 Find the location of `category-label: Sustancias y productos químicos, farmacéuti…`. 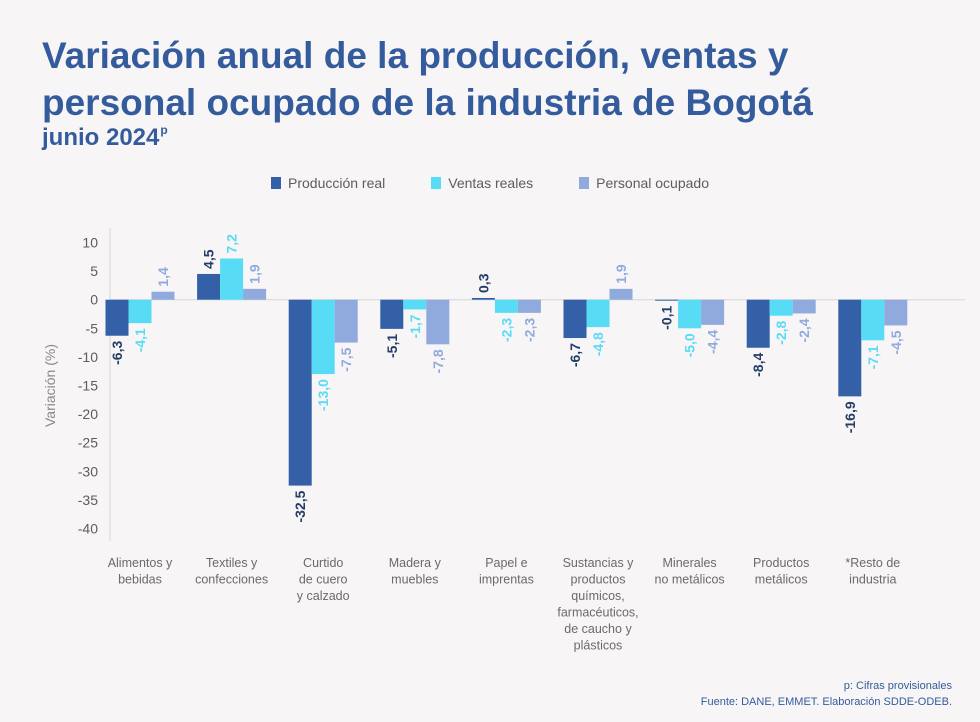

category-label: Sustancias y productos químicos, farmacéuti… is located at coordinates (597, 604).